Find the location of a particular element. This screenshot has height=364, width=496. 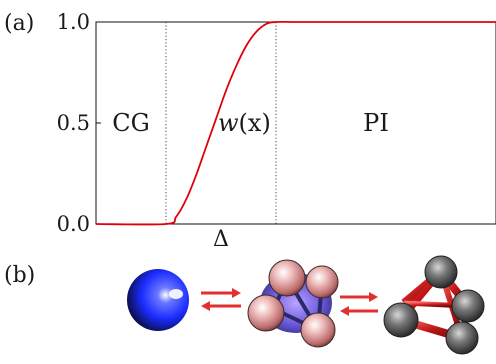

pi-molecule is located at coordinates (434, 305).